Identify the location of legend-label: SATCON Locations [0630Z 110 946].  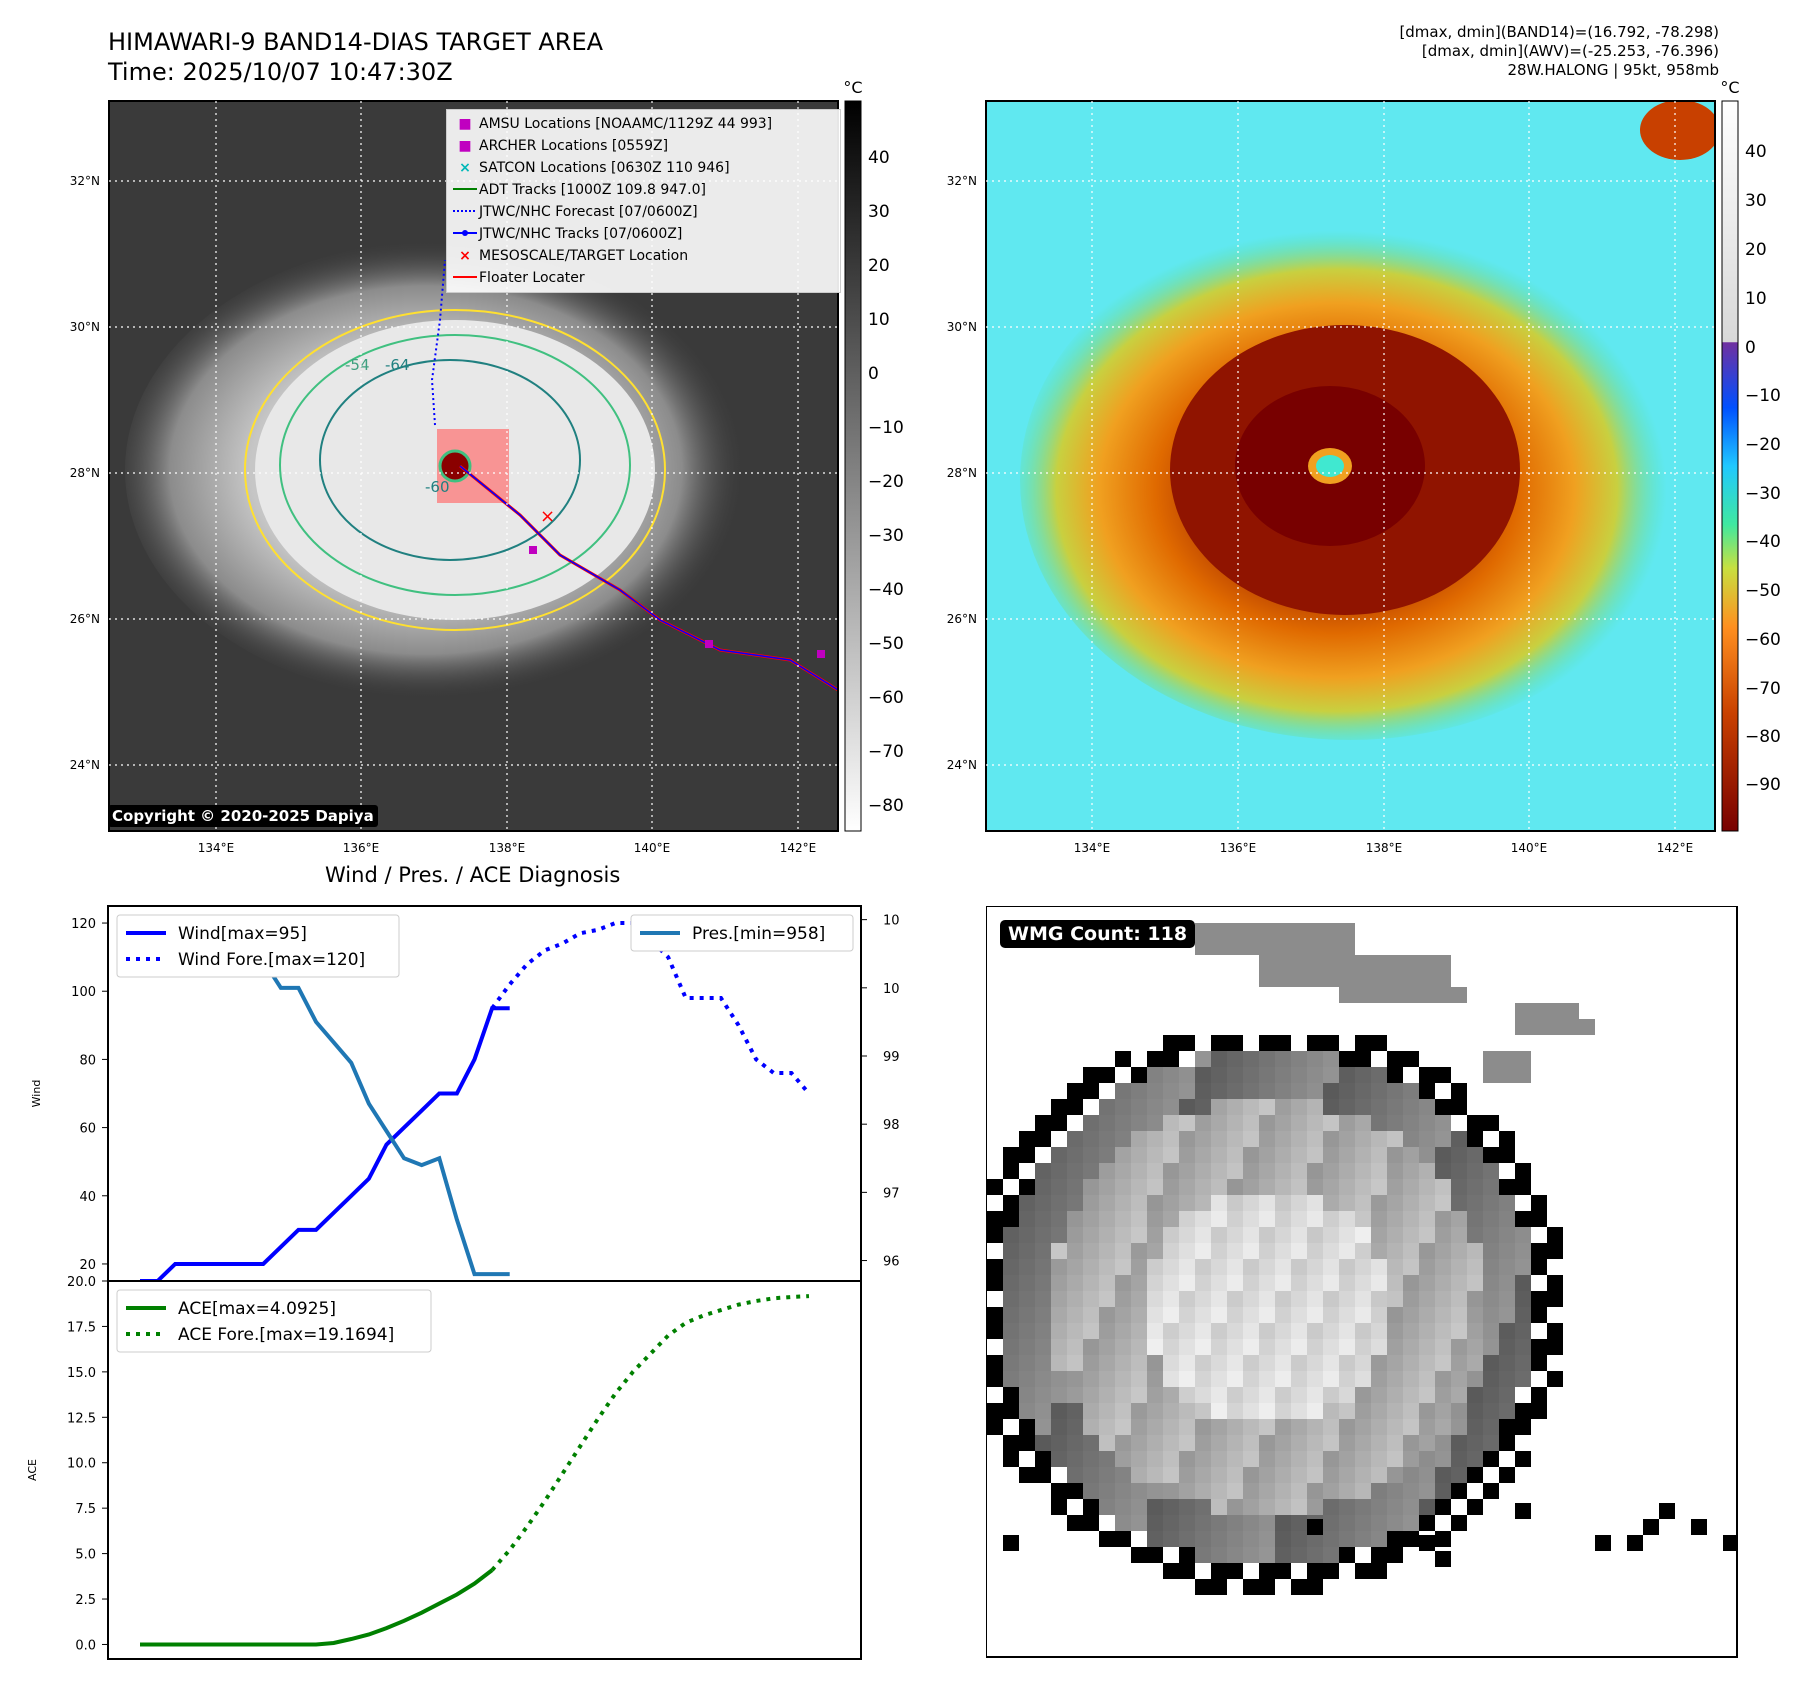
(604, 168).